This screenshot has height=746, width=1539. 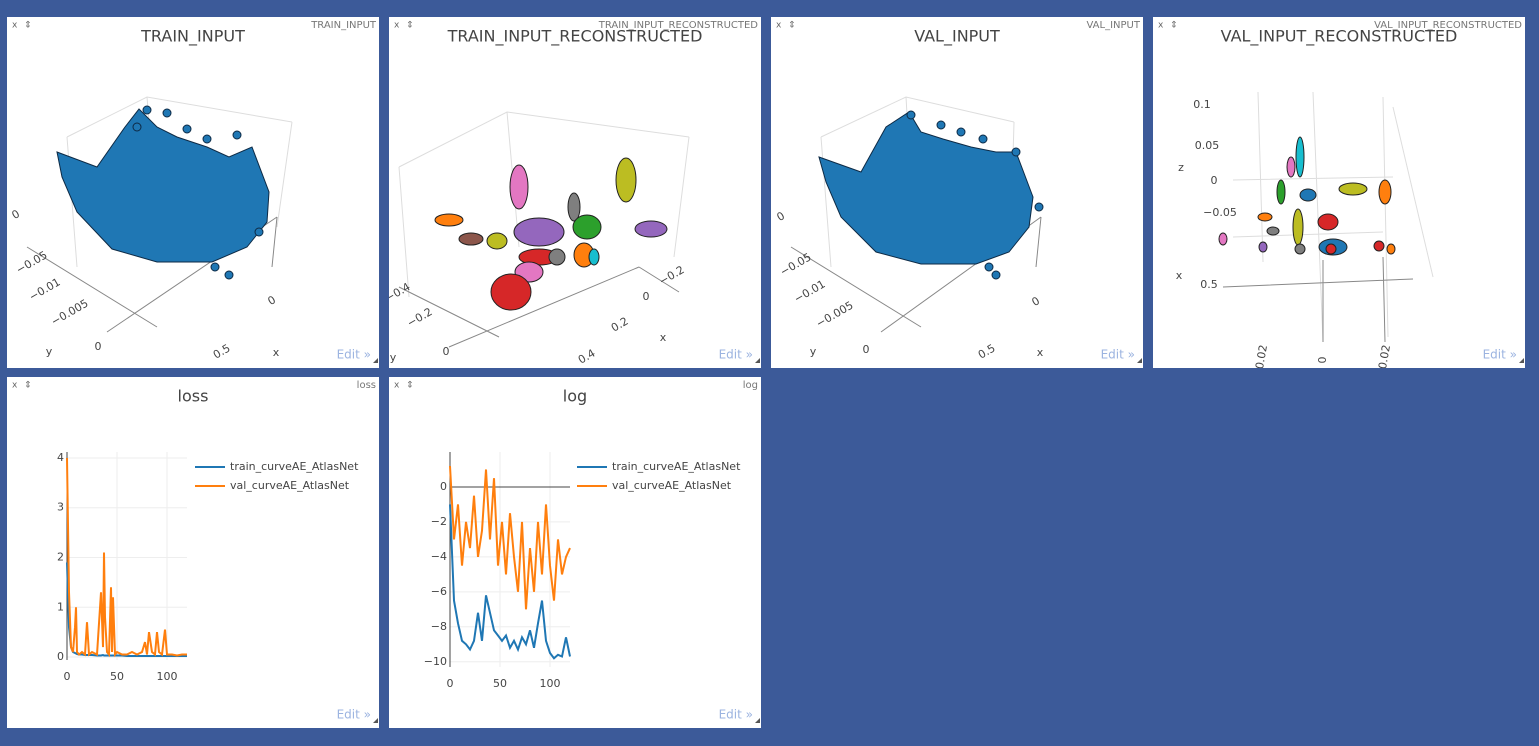 I want to click on pane-title: TRAIN_INPUT_RECONSTRUCTED, so click(x=575, y=37).